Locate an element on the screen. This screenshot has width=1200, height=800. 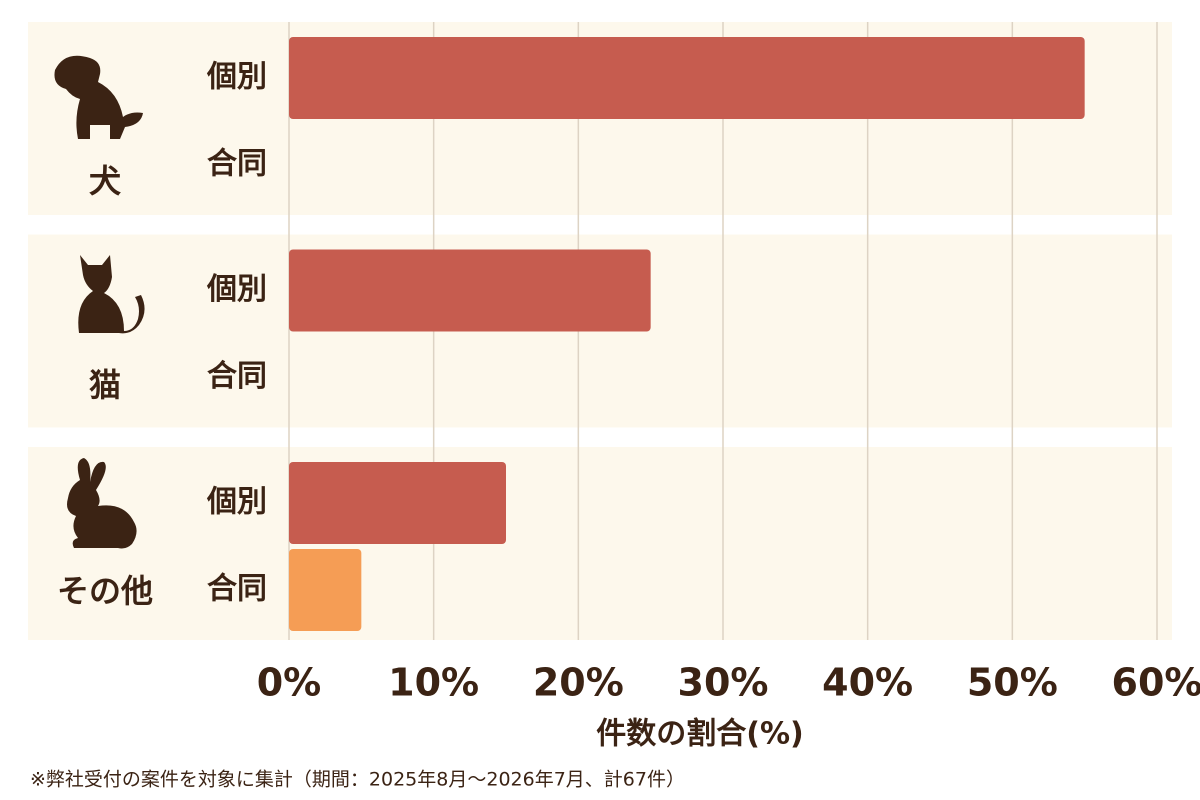
x-tick-label: 60% is located at coordinates (1156, 683).